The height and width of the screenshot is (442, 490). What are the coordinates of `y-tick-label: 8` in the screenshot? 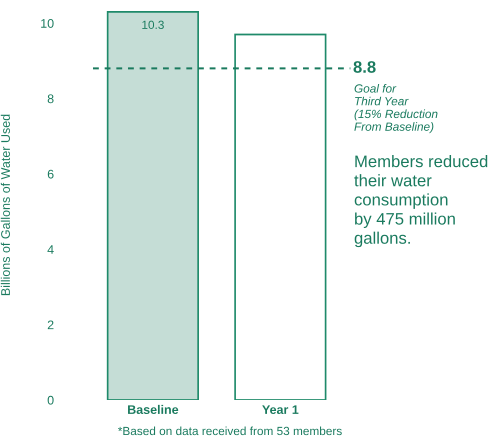 It's located at (51, 99).